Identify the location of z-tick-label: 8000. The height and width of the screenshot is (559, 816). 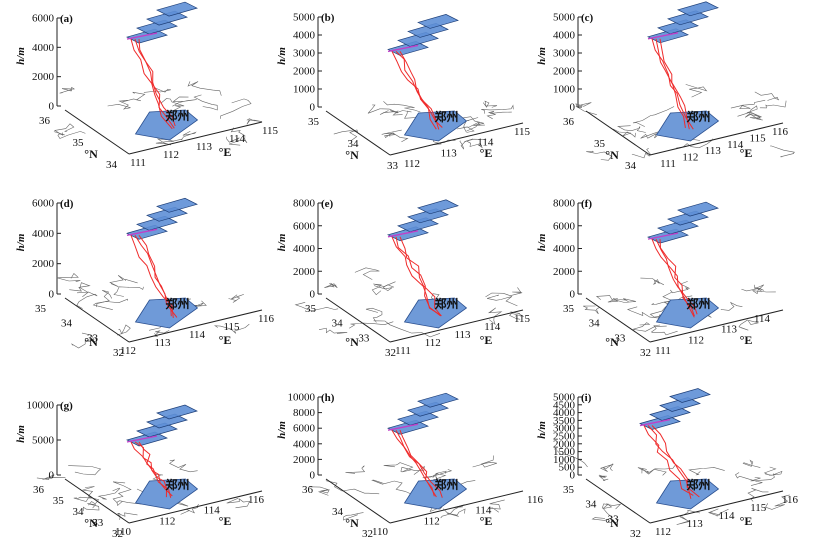
(304, 413).